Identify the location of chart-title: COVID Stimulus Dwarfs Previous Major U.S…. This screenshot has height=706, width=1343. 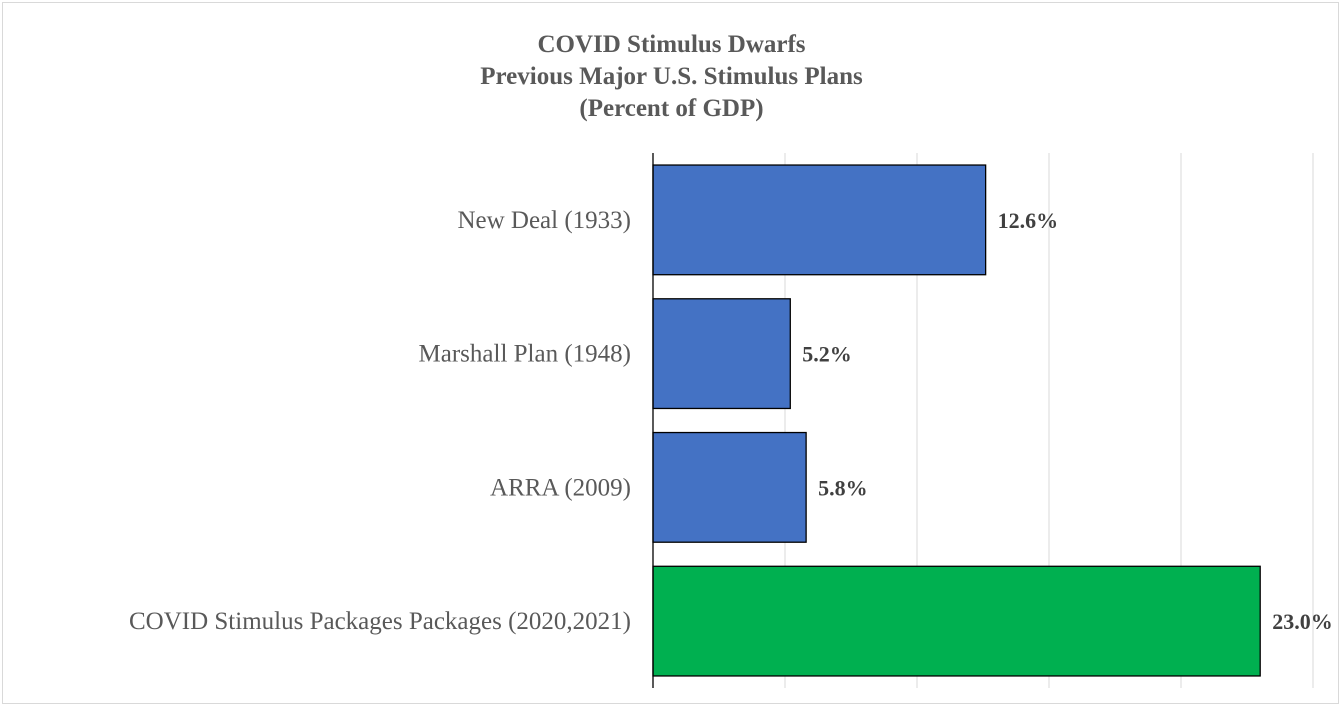
(671, 77).